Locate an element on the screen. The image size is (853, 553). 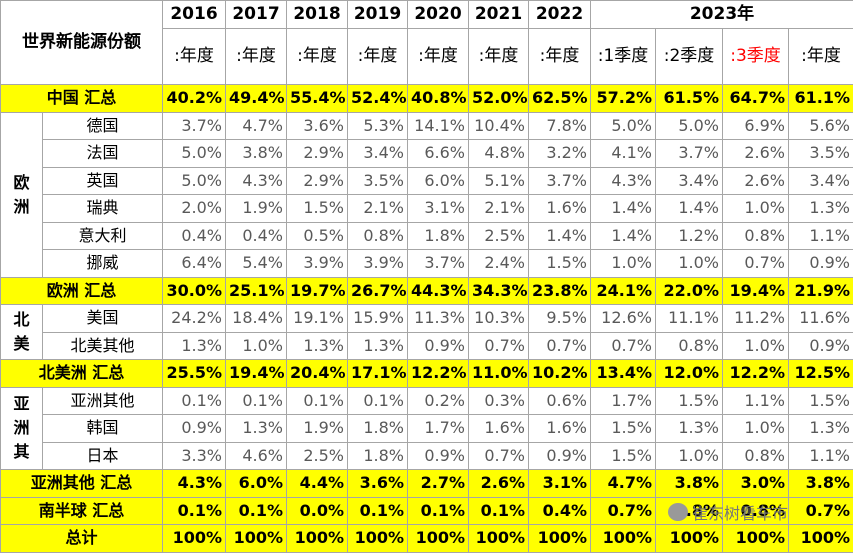
value-cell: 30.0% is located at coordinates (194, 291).